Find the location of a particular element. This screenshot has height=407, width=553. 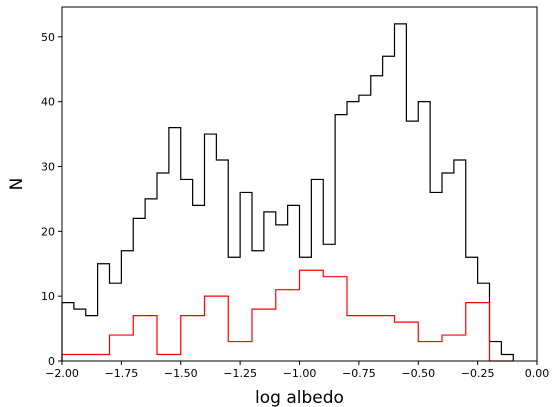

y-tick-label: 20 is located at coordinates (48, 231).